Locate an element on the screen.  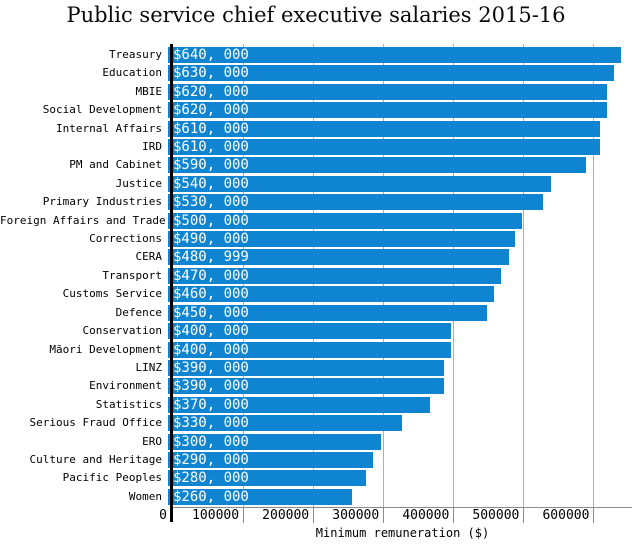
bar-row: LINZ $390, 000 is located at coordinates (316, 368).